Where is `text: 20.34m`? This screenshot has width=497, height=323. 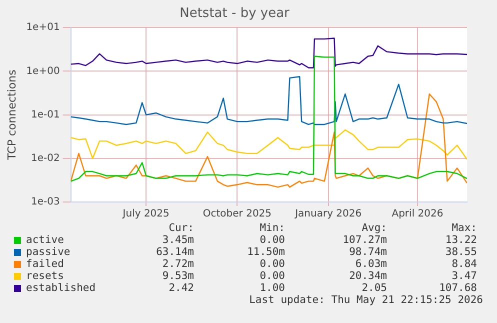
text: 20.34m is located at coordinates (368, 276).